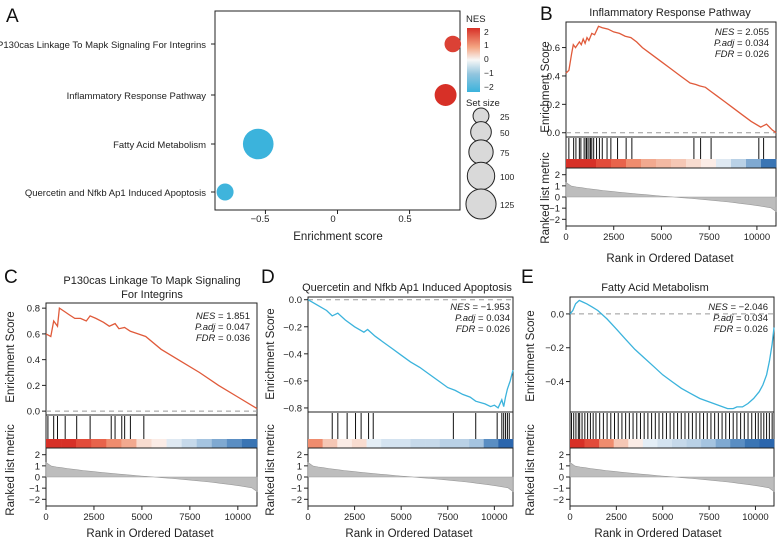  What do you see at coordinates (268, 277) in the screenshot?
I see `panel-d-letter: D` at bounding box center [268, 277].